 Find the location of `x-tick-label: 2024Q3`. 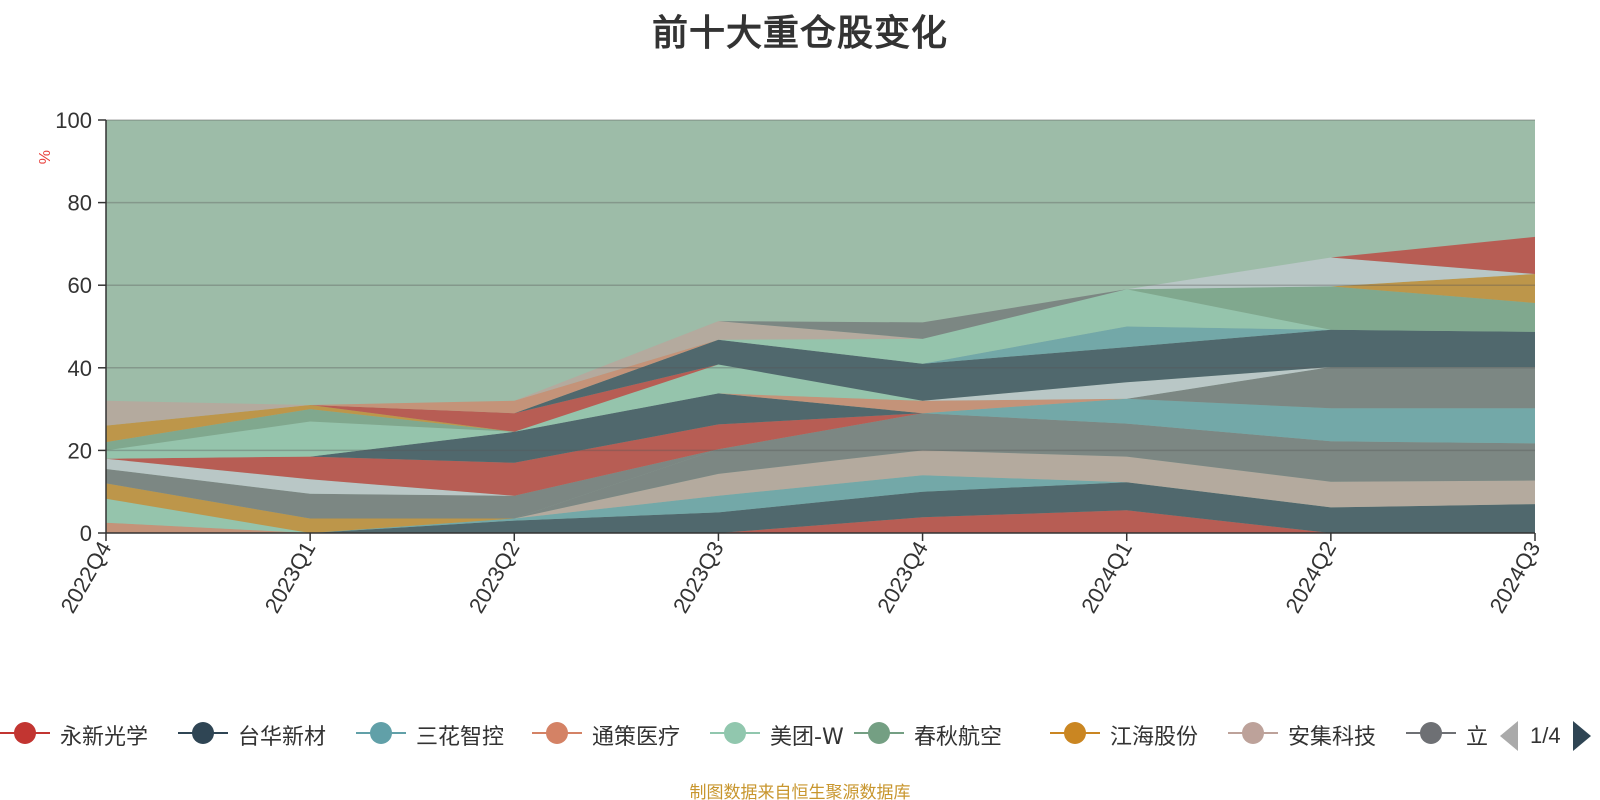

x-tick-label: 2024Q3 is located at coordinates (1515, 577).